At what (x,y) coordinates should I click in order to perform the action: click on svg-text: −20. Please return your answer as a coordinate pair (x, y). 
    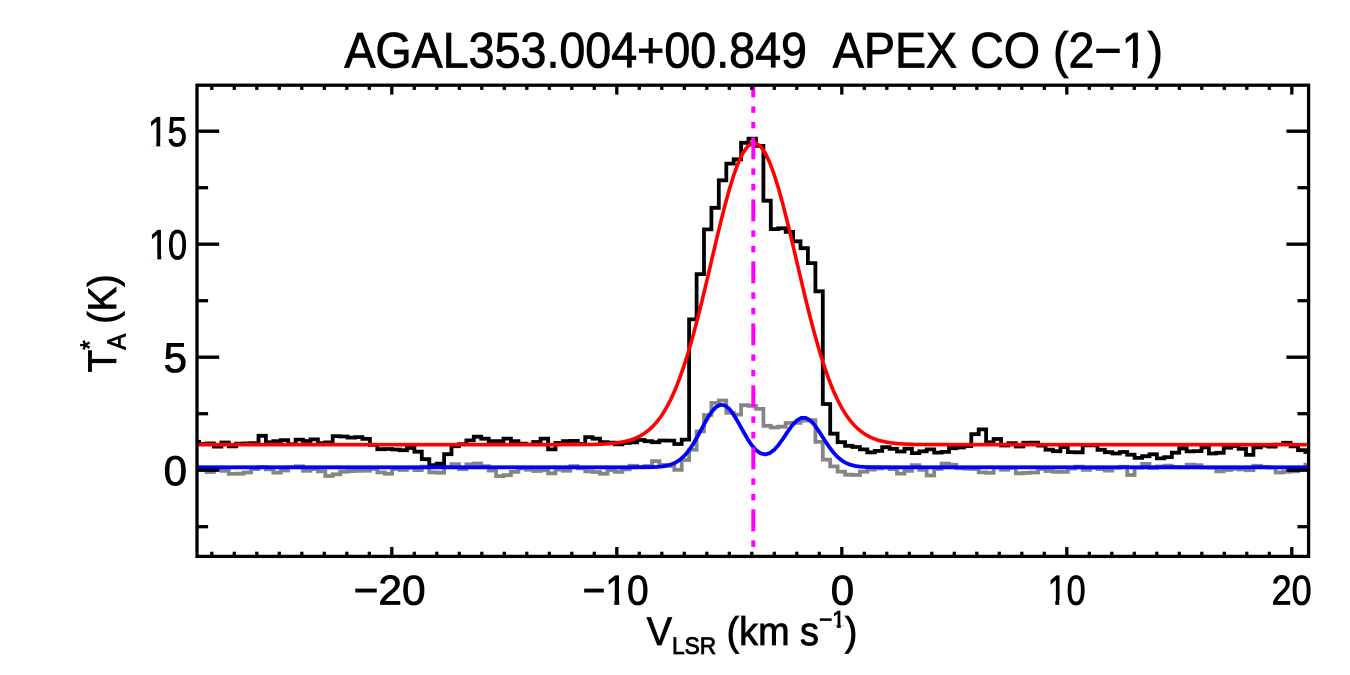
    Looking at the image, I should click on (390, 590).